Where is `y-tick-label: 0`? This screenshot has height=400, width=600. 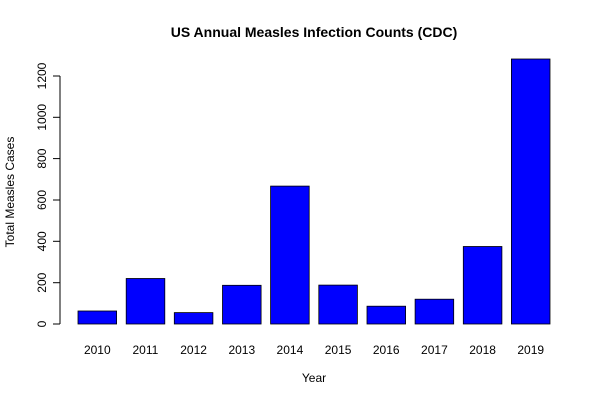 y-tick-label: 0 is located at coordinates (42, 323).